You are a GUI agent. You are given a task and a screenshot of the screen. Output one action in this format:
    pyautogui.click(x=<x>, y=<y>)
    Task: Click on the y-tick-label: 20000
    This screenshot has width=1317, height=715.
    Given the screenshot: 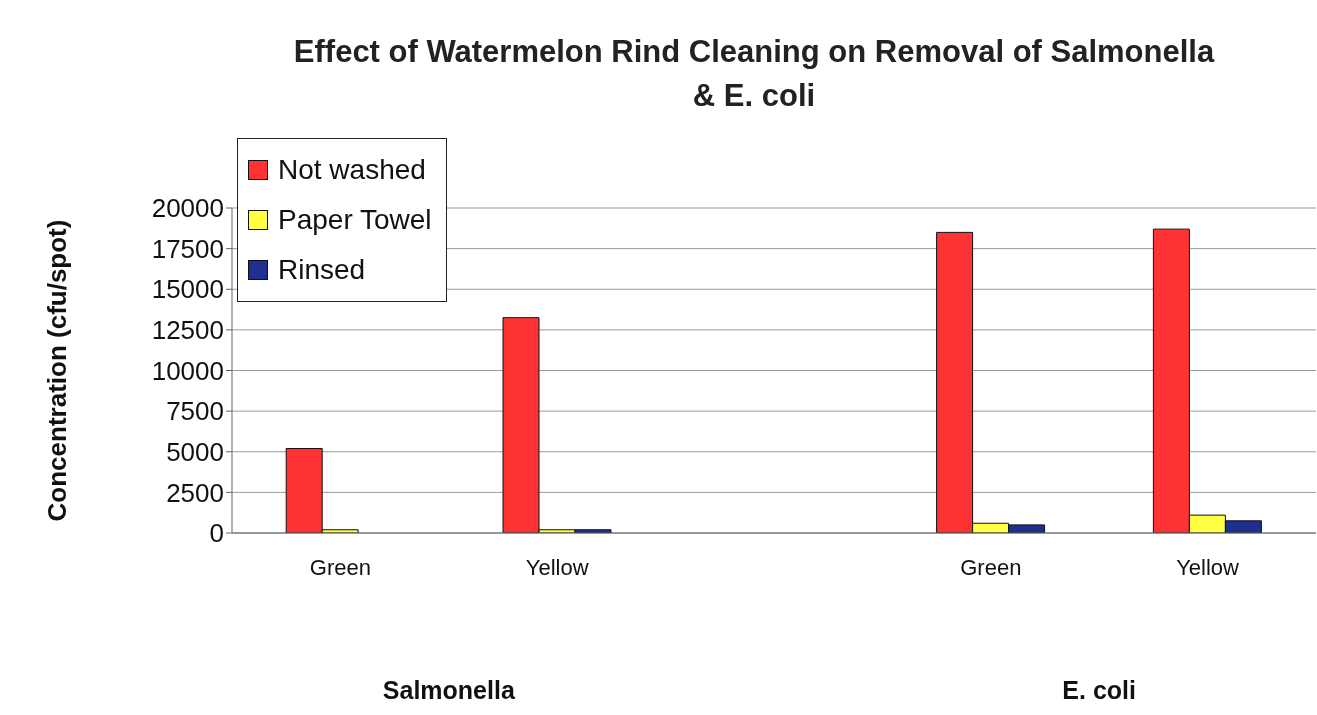 What is the action you would take?
    pyautogui.click(x=187, y=208)
    